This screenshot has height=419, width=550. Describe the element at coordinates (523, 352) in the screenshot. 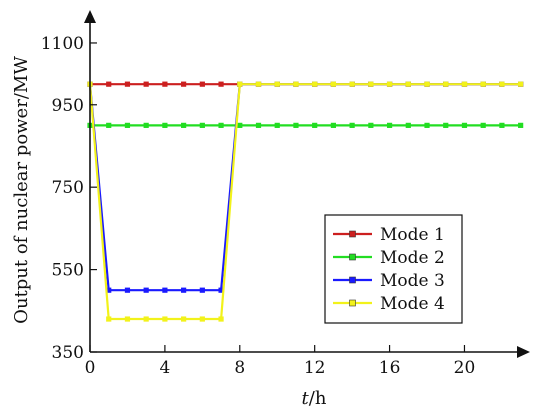

I see `x-axis-arrow-icon` at that location.